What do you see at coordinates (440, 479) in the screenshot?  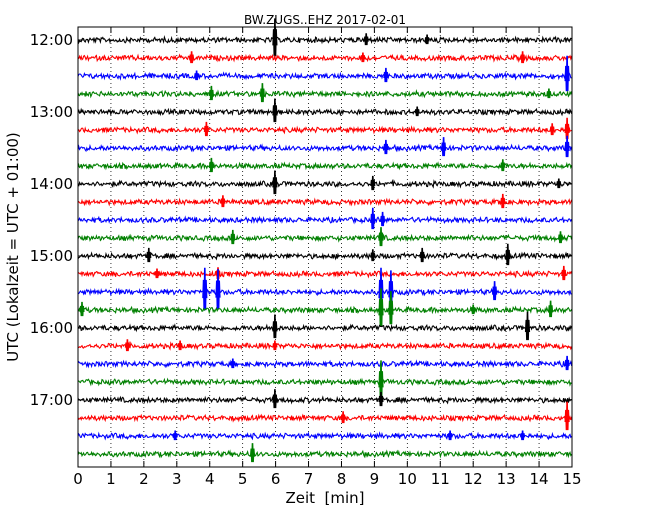 I see `x-tick-label: 11` at bounding box center [440, 479].